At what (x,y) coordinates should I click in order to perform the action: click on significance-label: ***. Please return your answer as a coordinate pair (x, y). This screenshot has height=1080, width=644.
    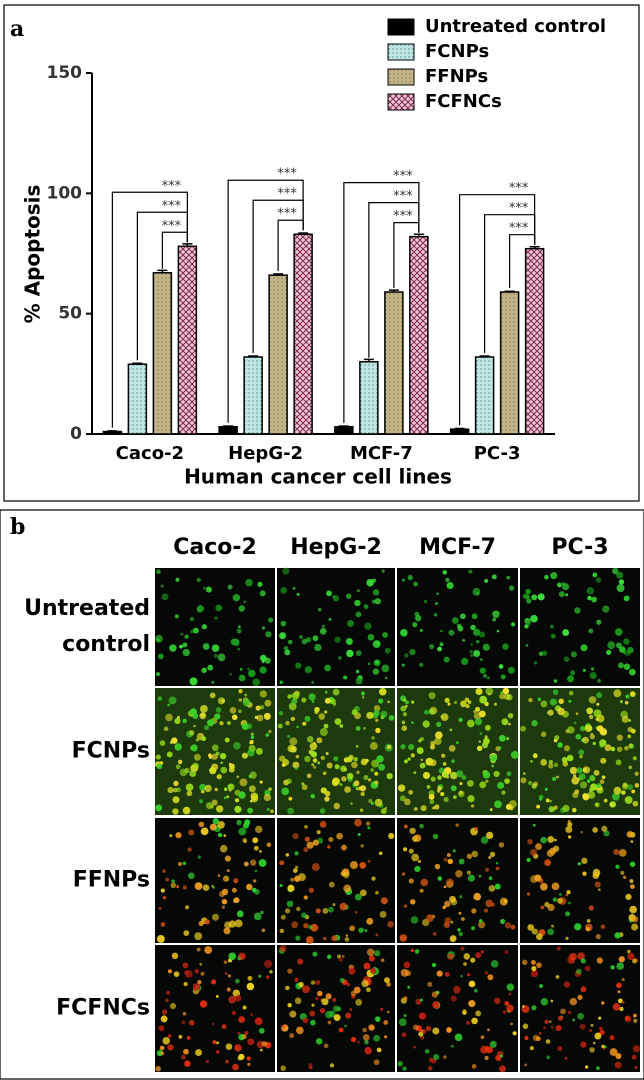
    Looking at the image, I should click on (172, 206).